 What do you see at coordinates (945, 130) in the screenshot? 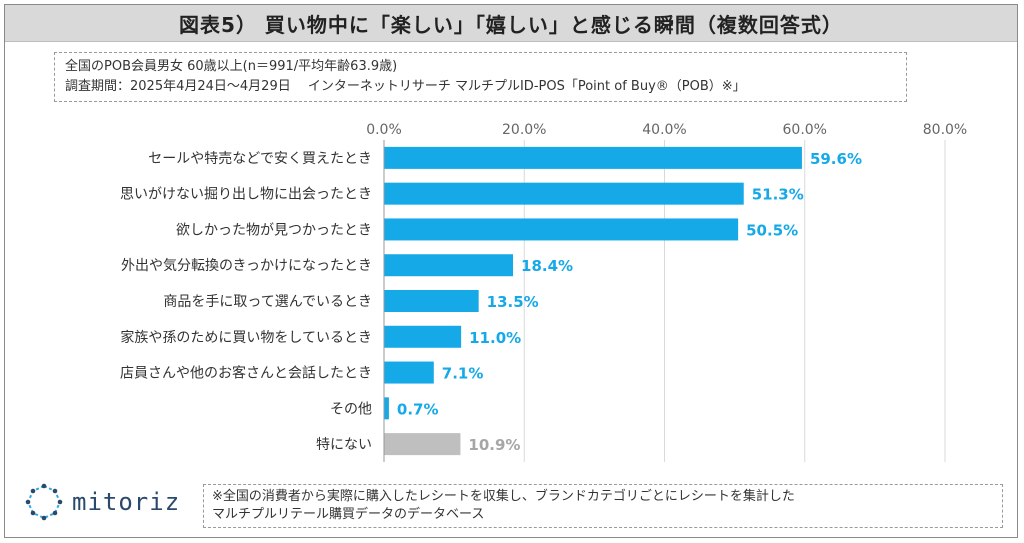
I see `x-tick-label: 80.0%` at bounding box center [945, 130].